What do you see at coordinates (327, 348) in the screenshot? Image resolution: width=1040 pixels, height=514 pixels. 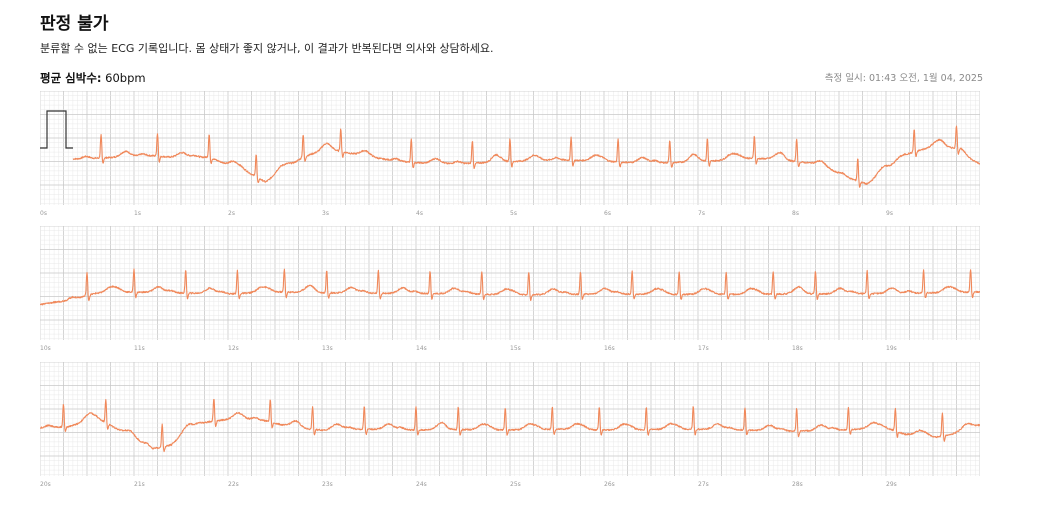 I see `time-tick-label: 13s` at bounding box center [327, 348].